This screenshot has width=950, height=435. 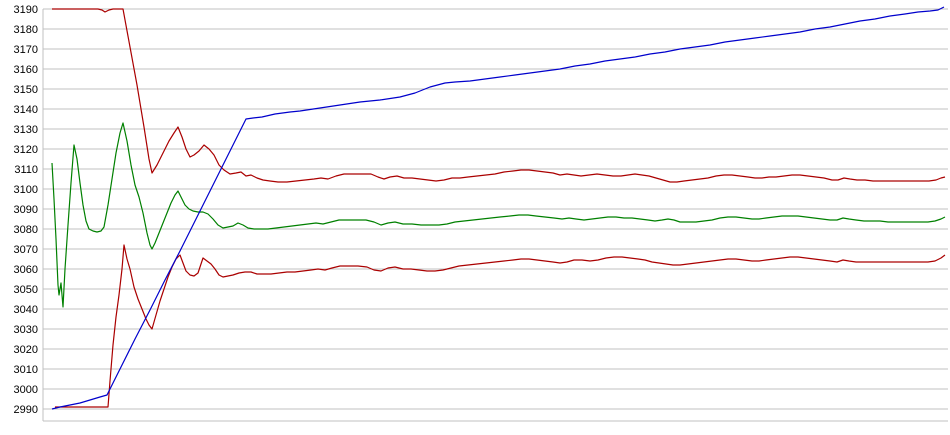 What do you see at coordinates (26, 110) in the screenshot?
I see `y-axis-tick-label: 3140` at bounding box center [26, 110].